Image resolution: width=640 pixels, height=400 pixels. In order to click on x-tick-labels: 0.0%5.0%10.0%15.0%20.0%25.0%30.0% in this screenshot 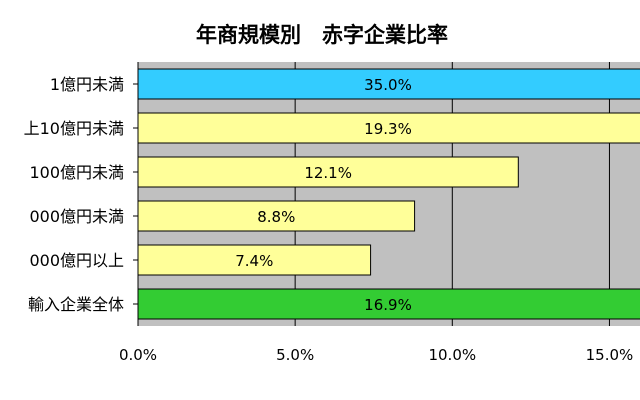, I will do `click(376, 355)`.